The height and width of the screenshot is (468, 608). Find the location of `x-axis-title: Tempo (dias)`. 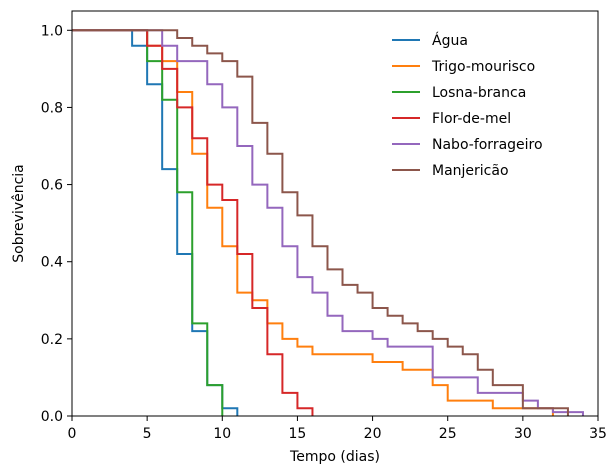

x-axis-title: Tempo (dias) is located at coordinates (334, 457).